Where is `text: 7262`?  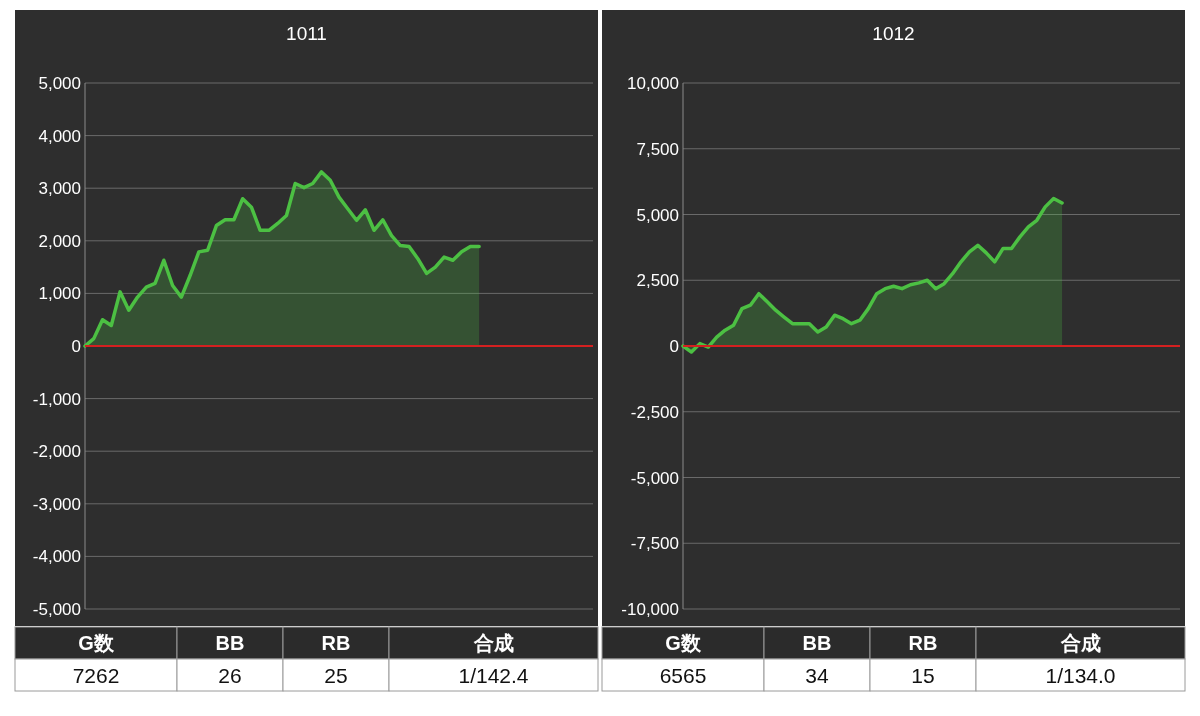 text: 7262 is located at coordinates (96, 675).